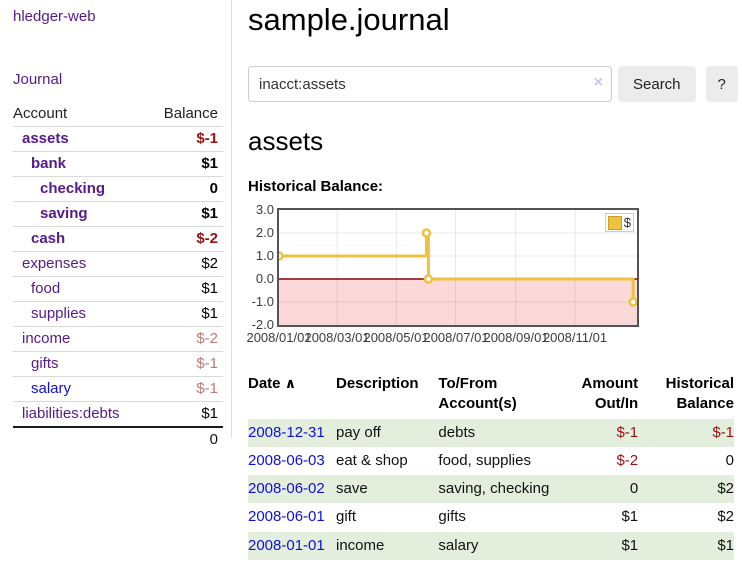  What do you see at coordinates (71, 413) in the screenshot?
I see `account-link-liabilities-debts: liabilities:debts` at bounding box center [71, 413].